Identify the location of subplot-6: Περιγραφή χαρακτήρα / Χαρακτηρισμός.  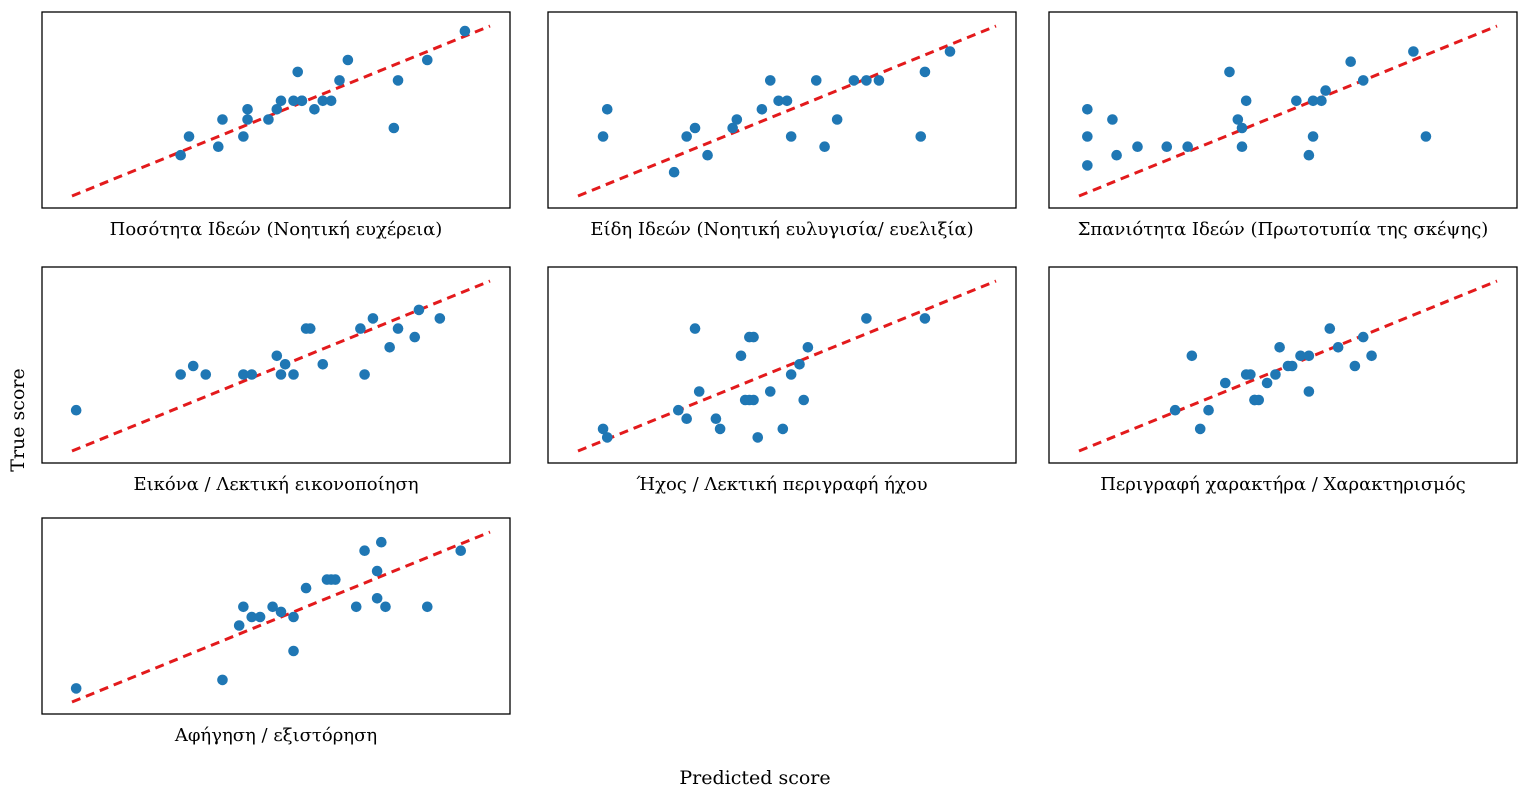
(1283, 380).